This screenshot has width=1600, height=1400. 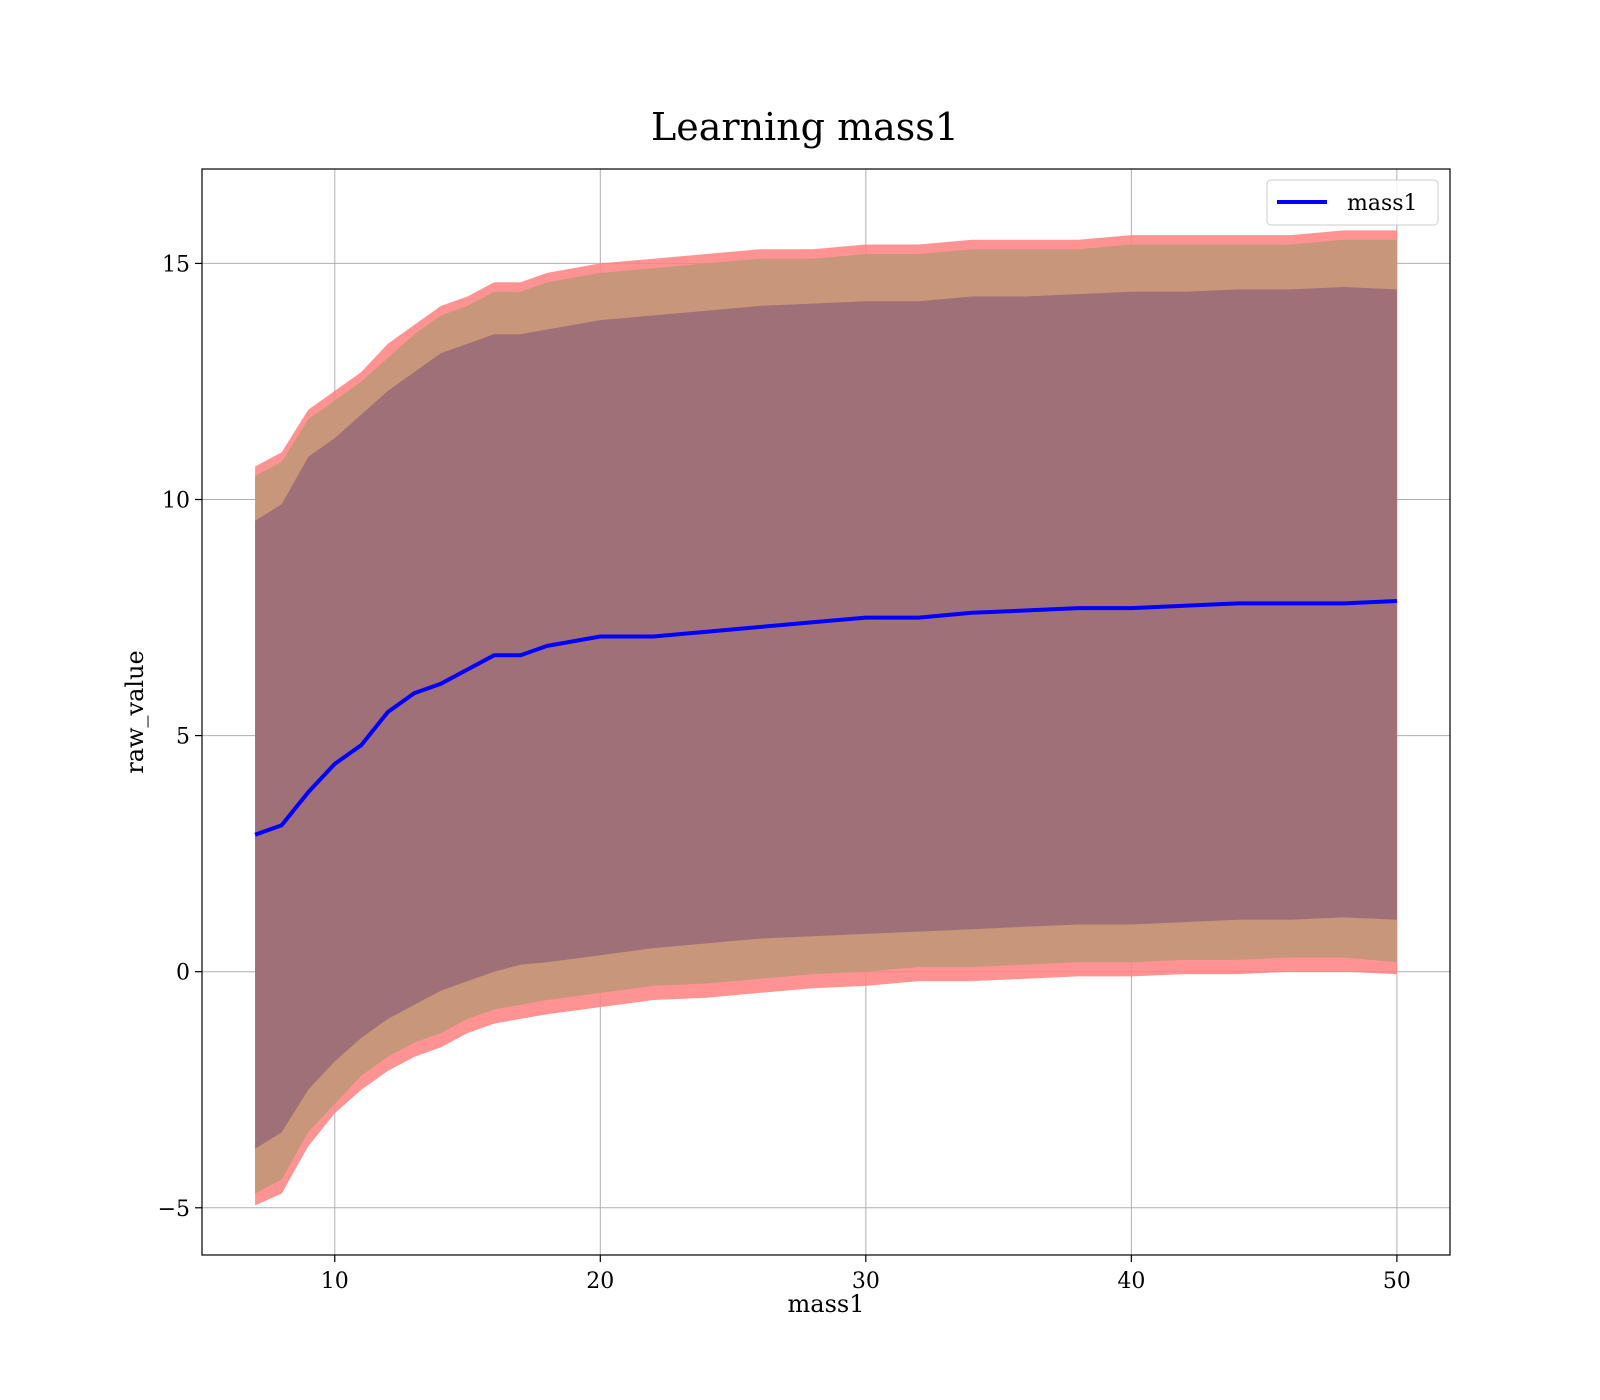 I want to click on y-axis-ticks: −5 0 5 10 15, so click(x=180, y=737).